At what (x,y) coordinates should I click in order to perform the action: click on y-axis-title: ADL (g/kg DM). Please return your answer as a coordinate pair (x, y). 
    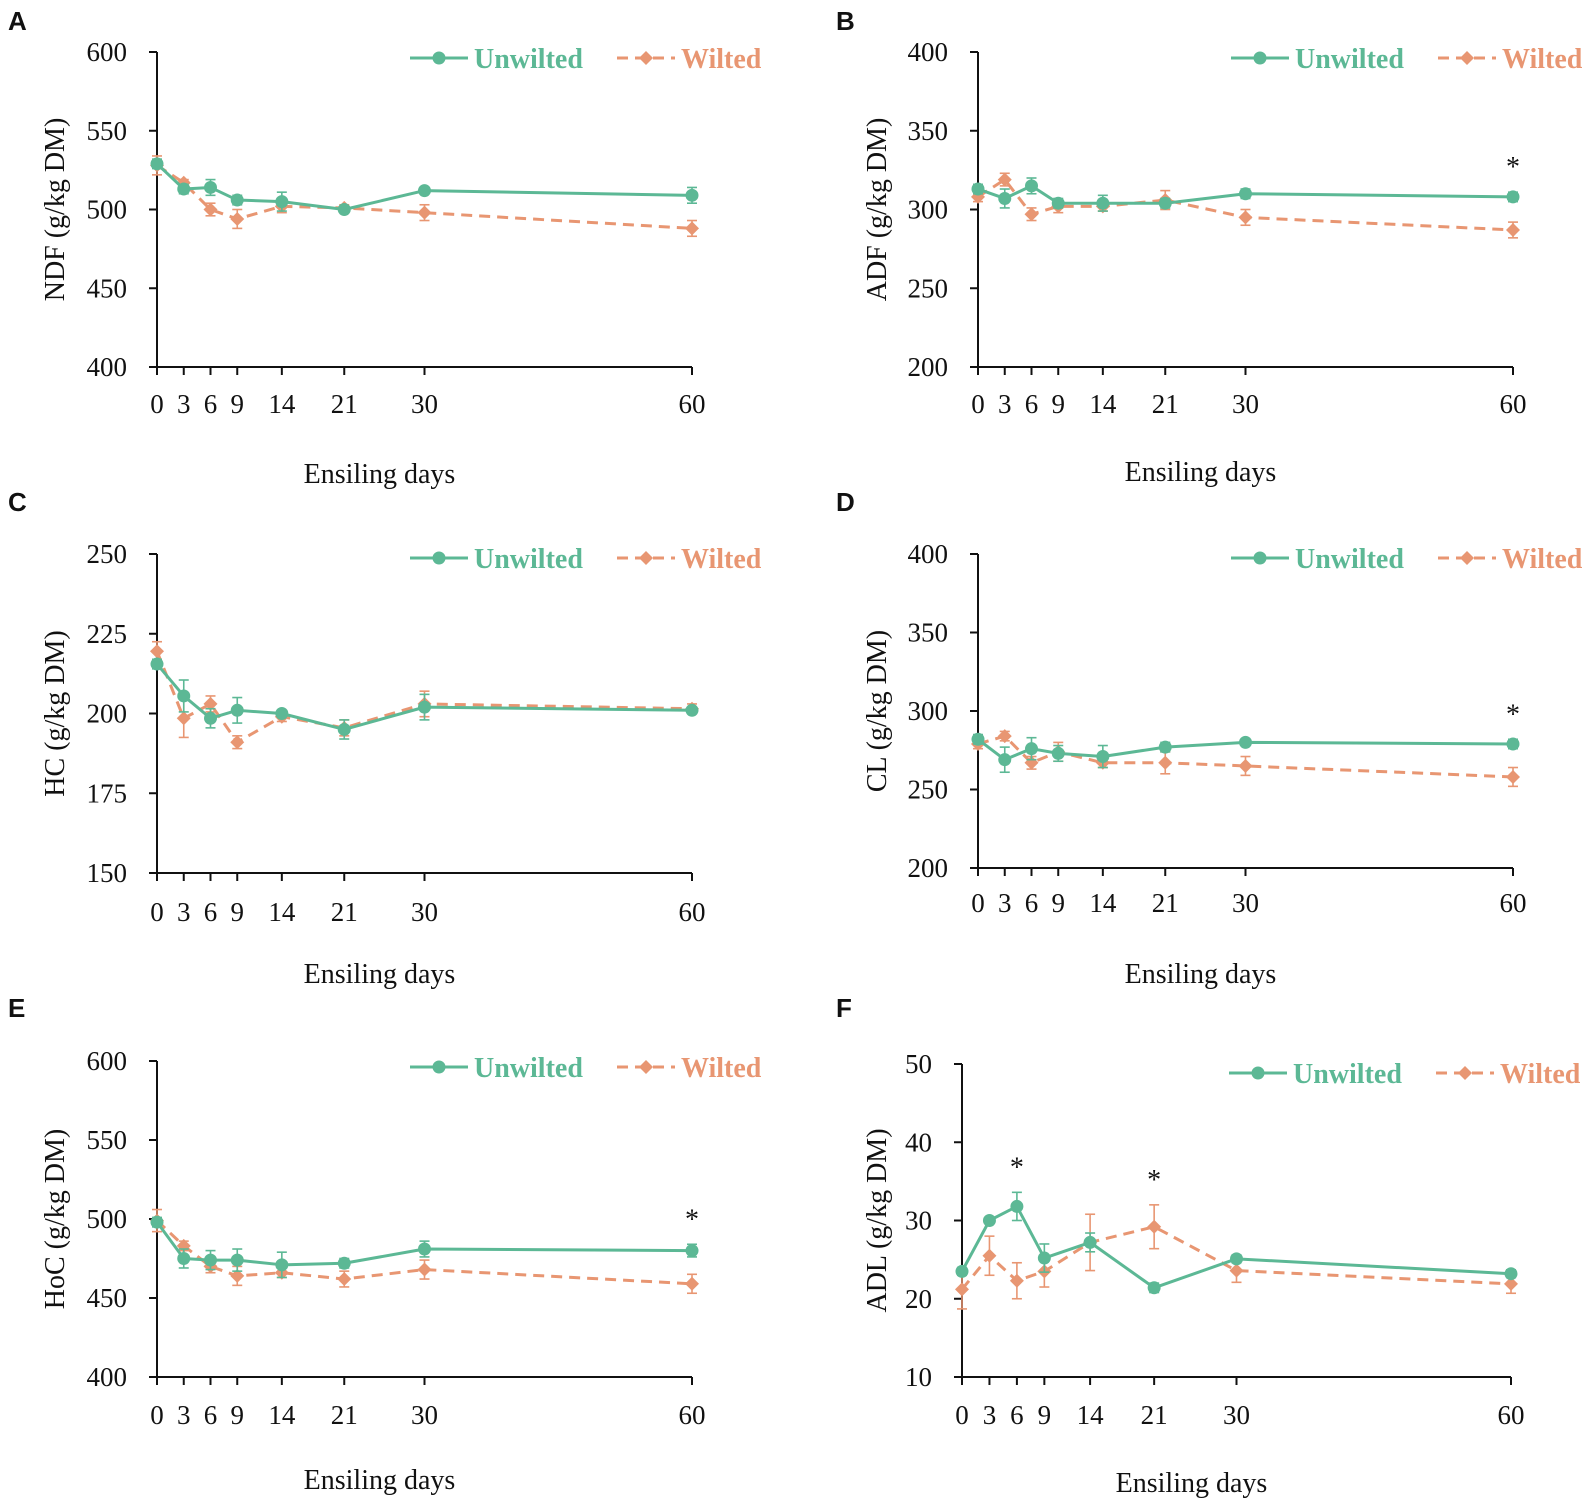
    Looking at the image, I should click on (877, 1220).